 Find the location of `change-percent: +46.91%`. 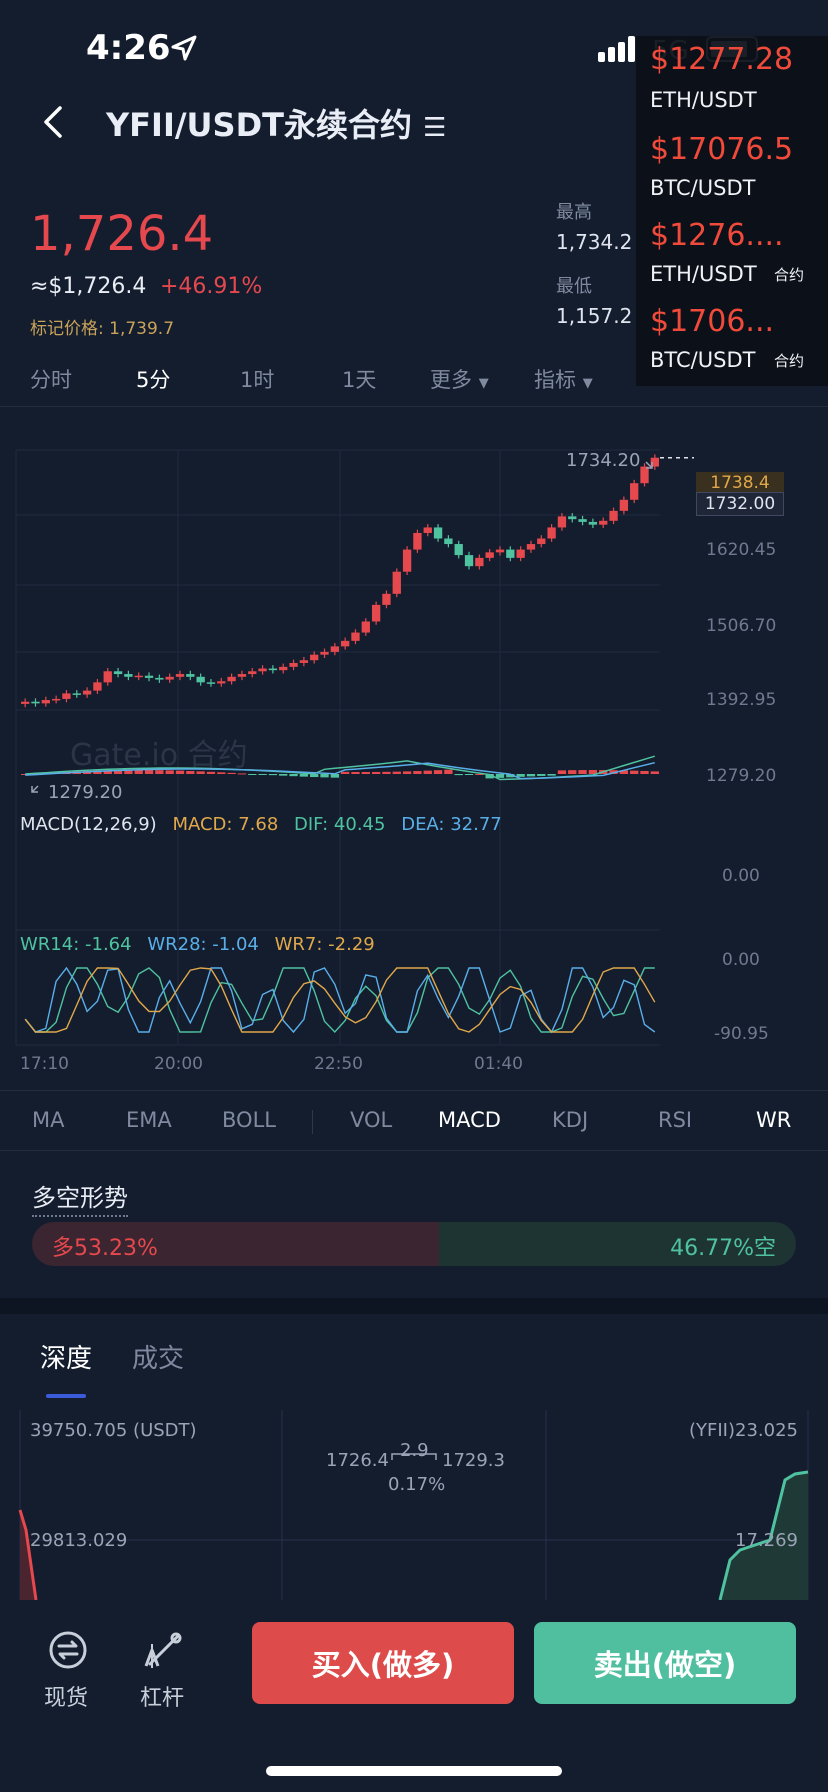

change-percent: +46.91% is located at coordinates (211, 286).